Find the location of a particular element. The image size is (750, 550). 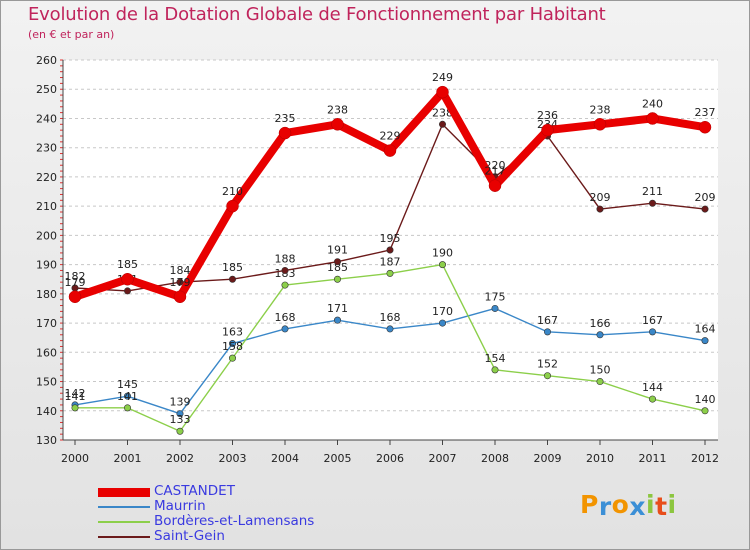

data-label: 182 is located at coordinates (75, 276).